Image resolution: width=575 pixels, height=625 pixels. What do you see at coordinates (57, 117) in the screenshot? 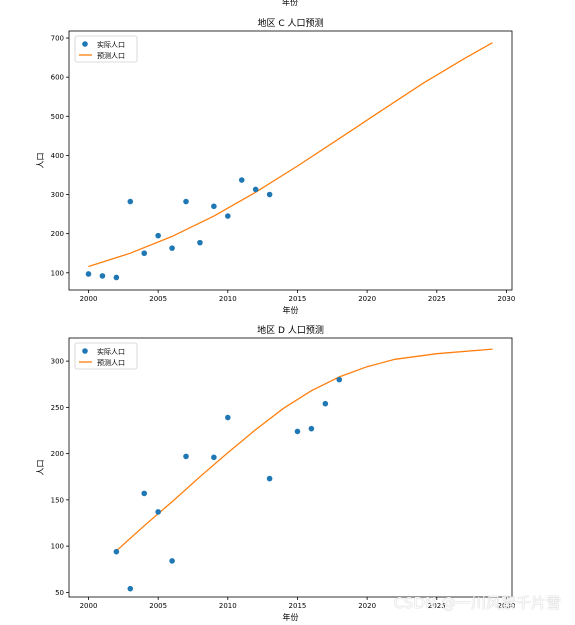
I see `y-tick-label: 500` at bounding box center [57, 117].